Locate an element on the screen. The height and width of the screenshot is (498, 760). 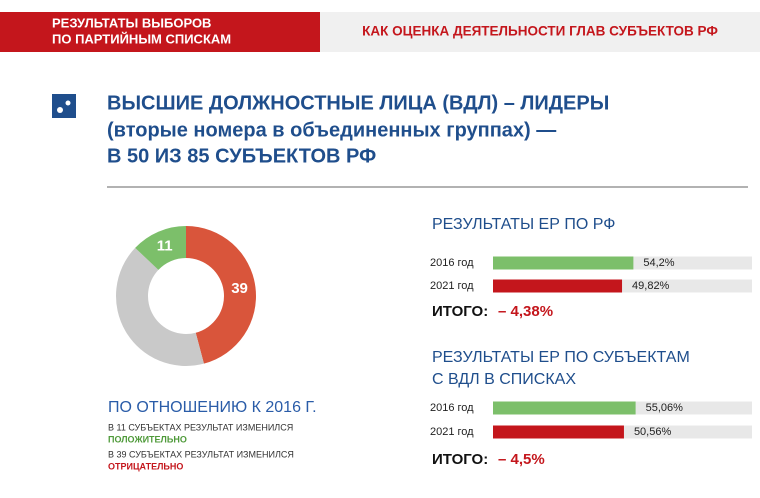
chart-title: С ВДЛ В СПИСКАХ is located at coordinates (504, 379).